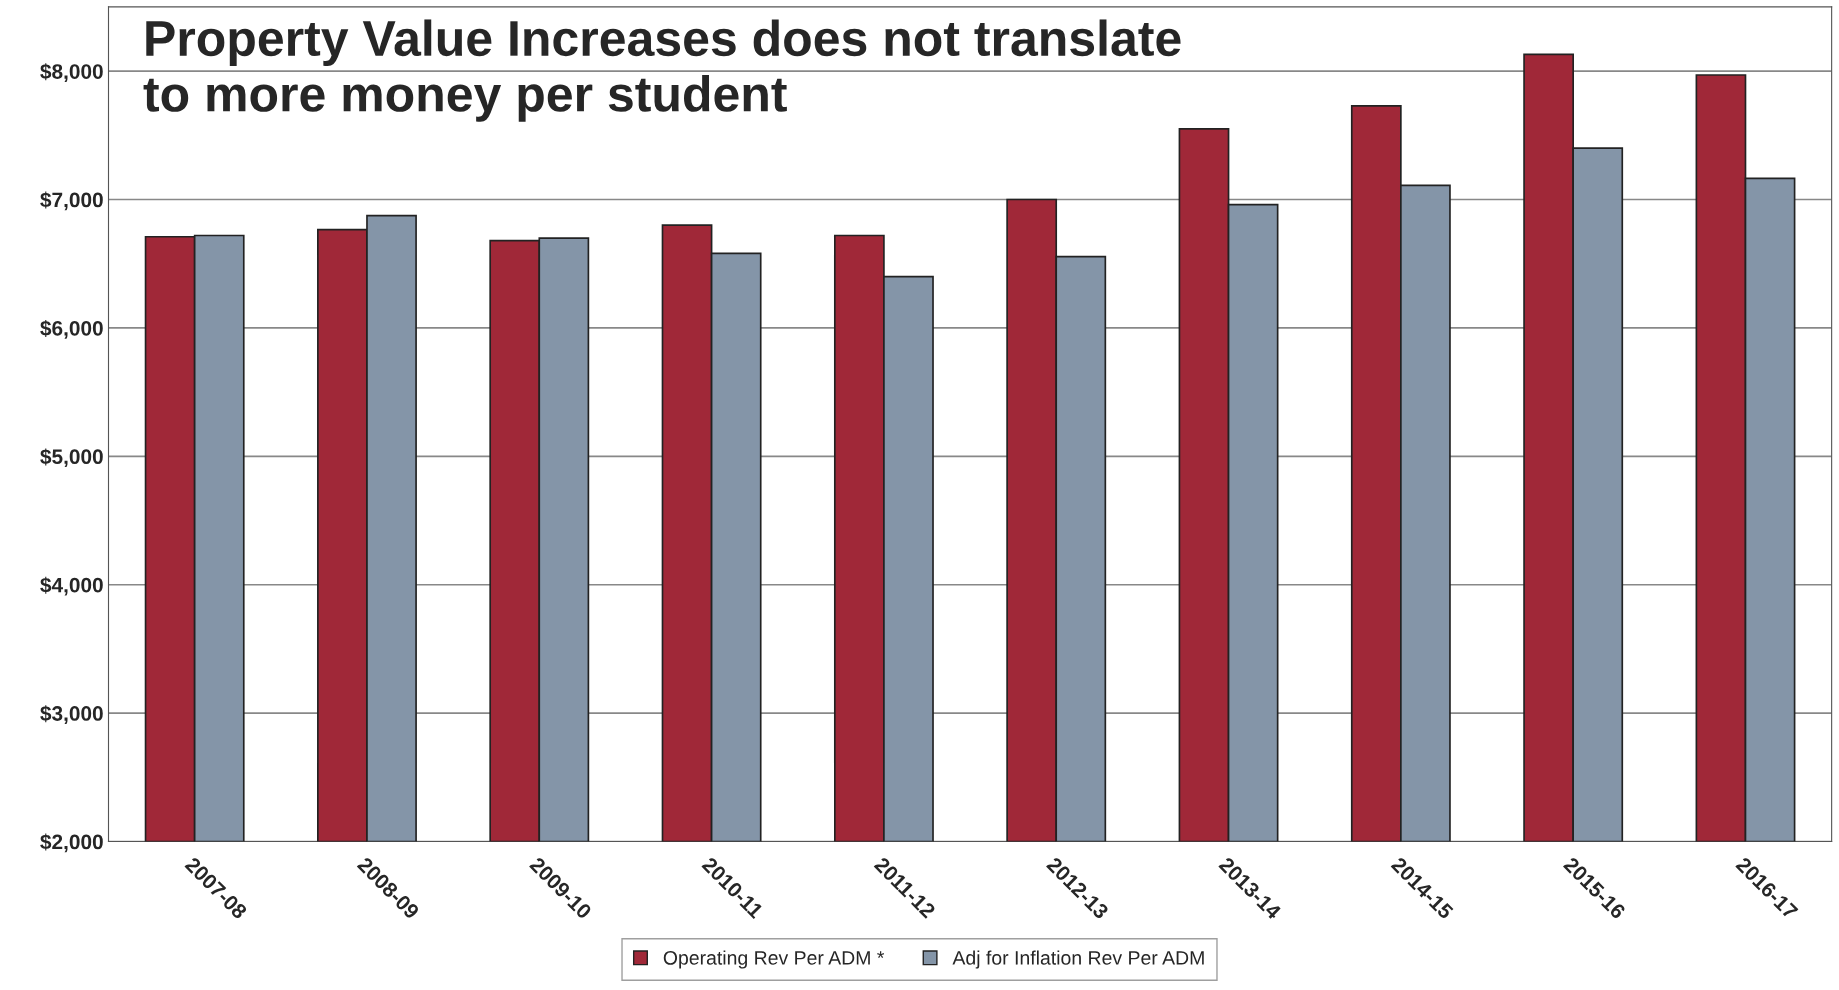  I want to click on legend-label: Operating Rev Per ADM *, so click(774, 959).